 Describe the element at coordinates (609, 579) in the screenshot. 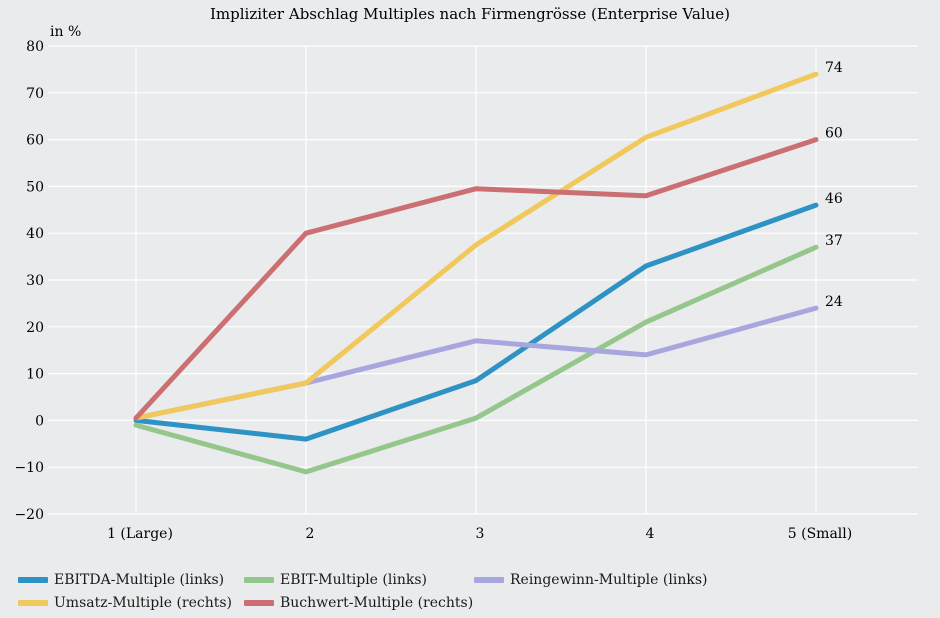

I see `legend-label-reingewinn: Reingewinn-Multiple (links)` at that location.